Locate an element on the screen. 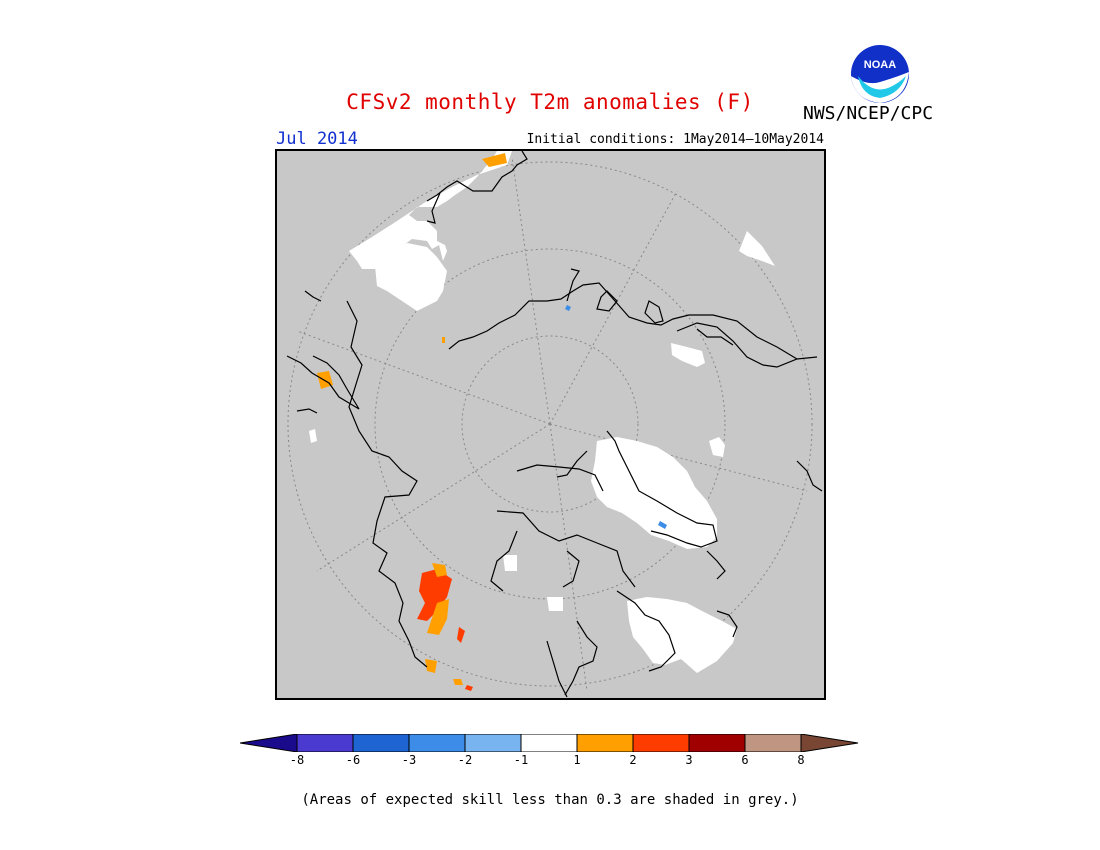  legend-tick-label: 2 is located at coordinates (633, 760).